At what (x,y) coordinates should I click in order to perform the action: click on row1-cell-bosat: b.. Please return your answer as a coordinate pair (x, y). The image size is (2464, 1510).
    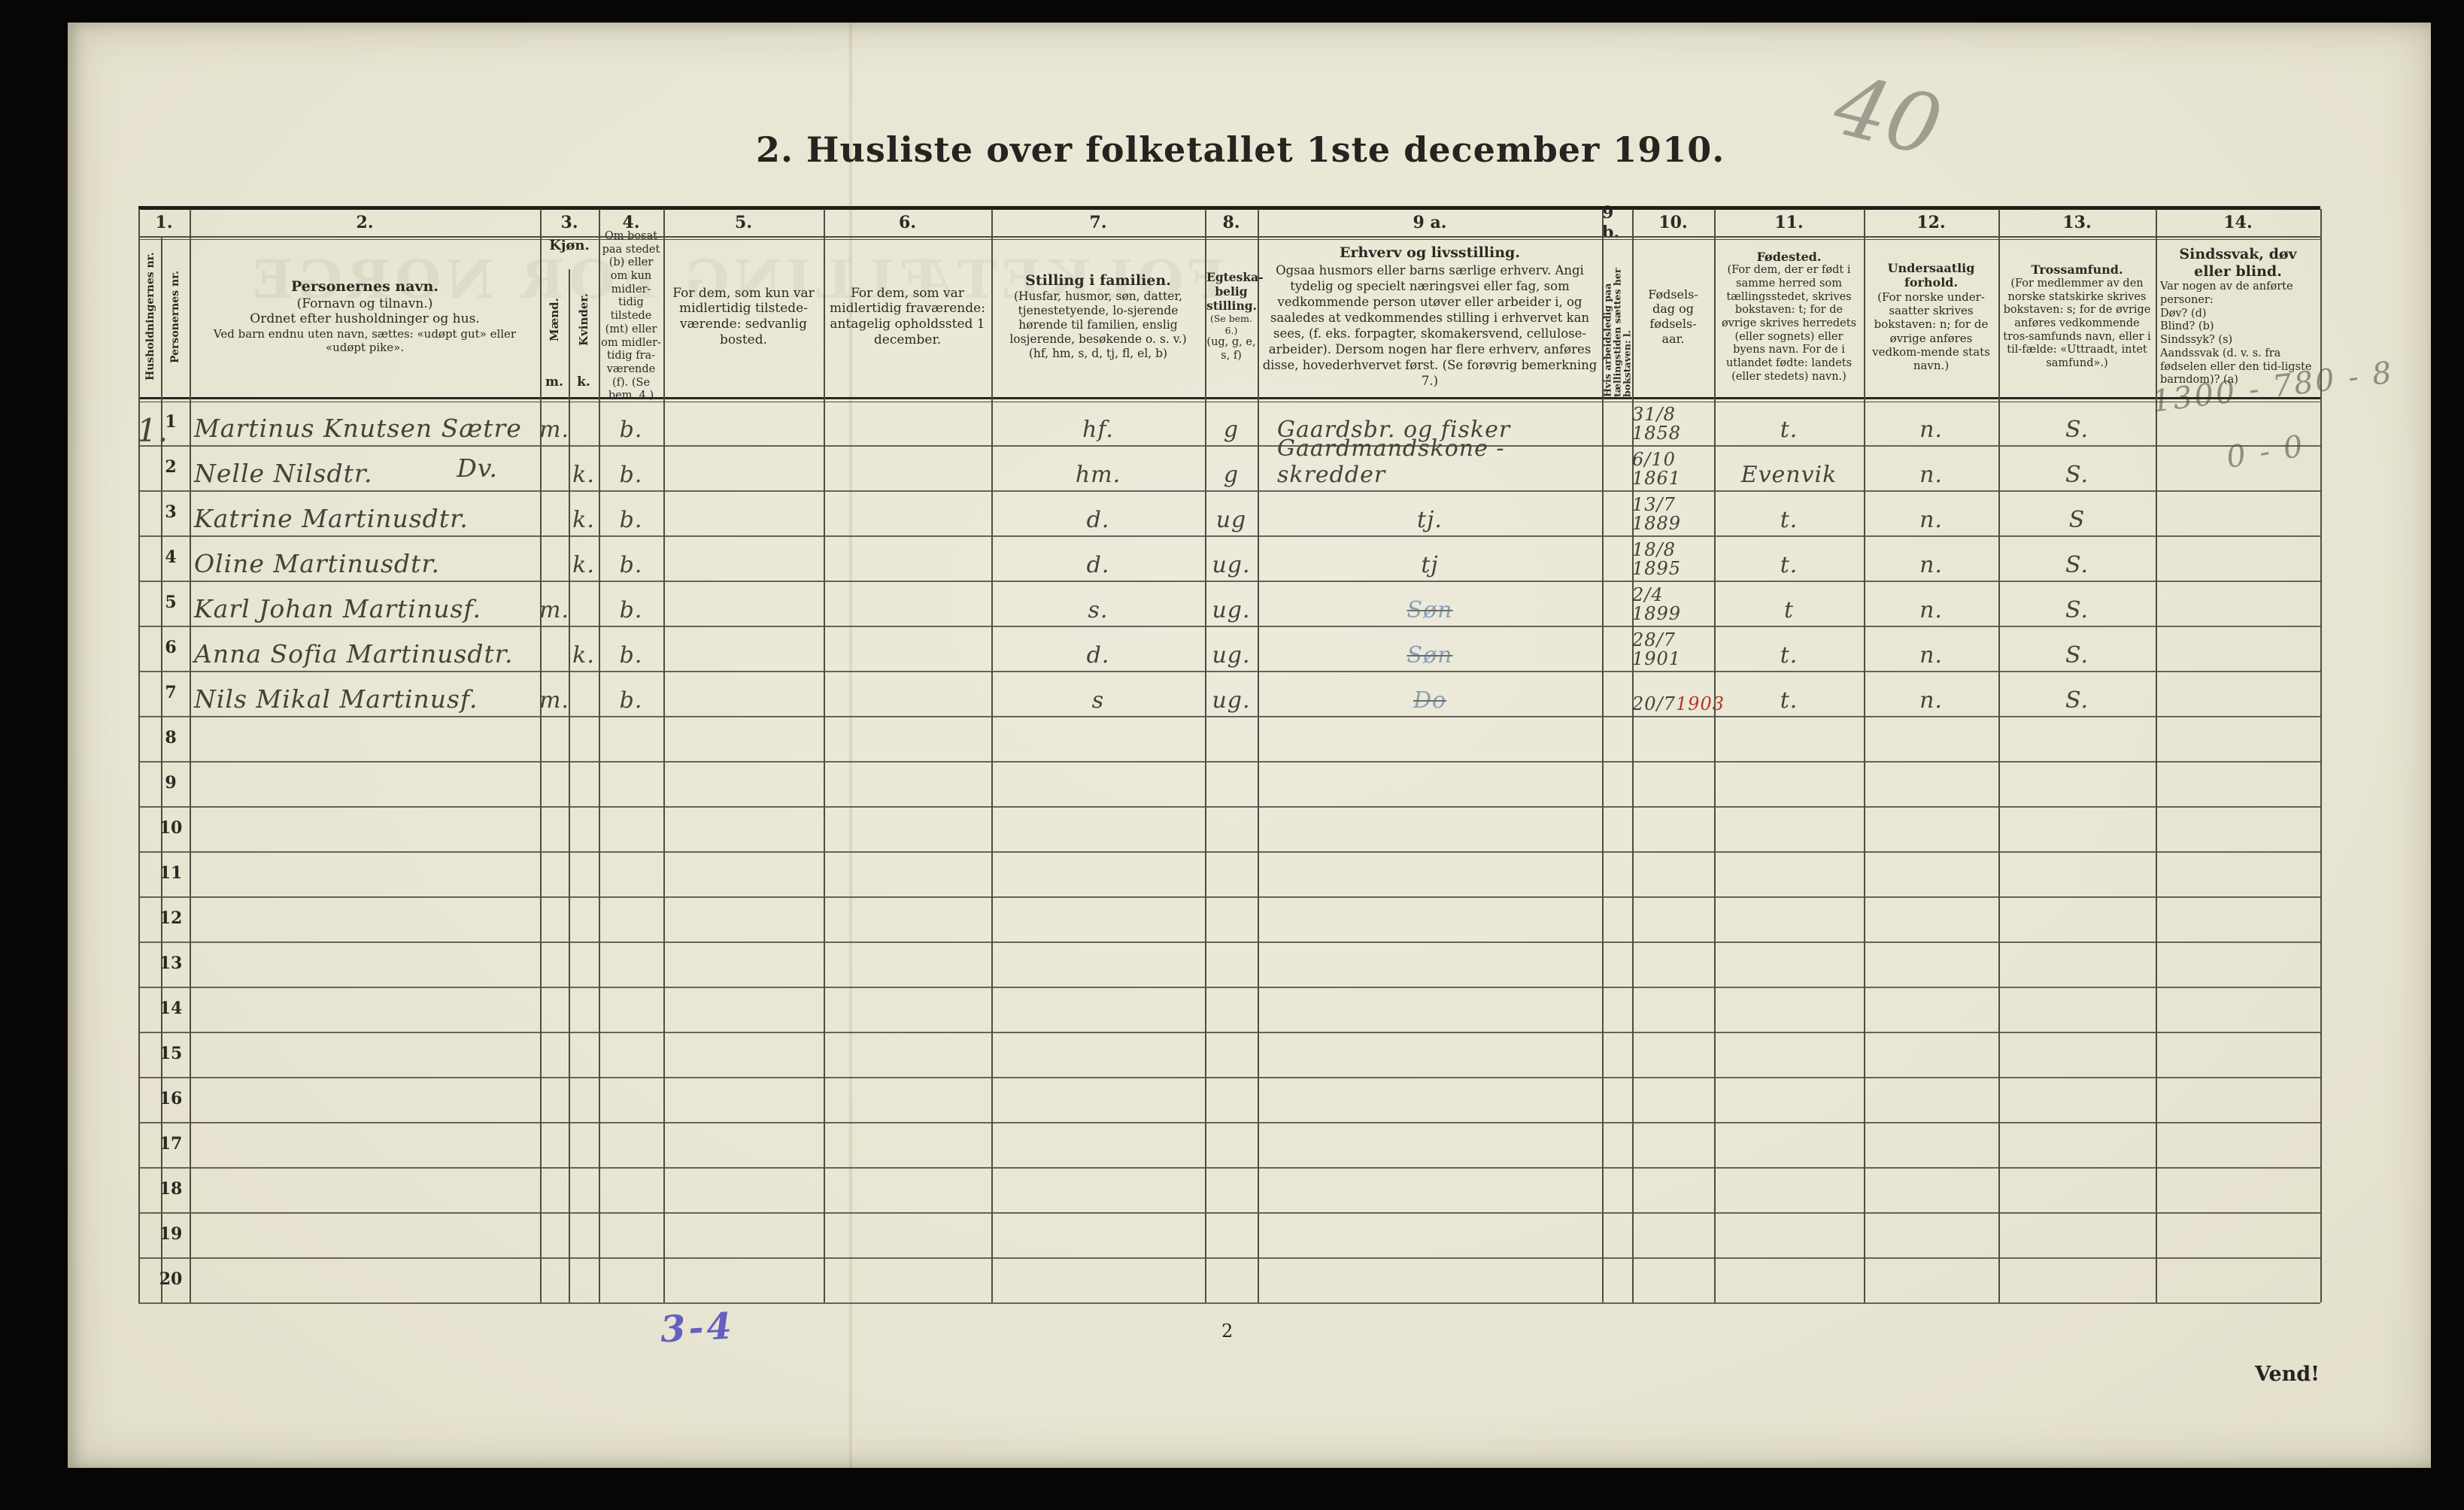
    Looking at the image, I should click on (631, 430).